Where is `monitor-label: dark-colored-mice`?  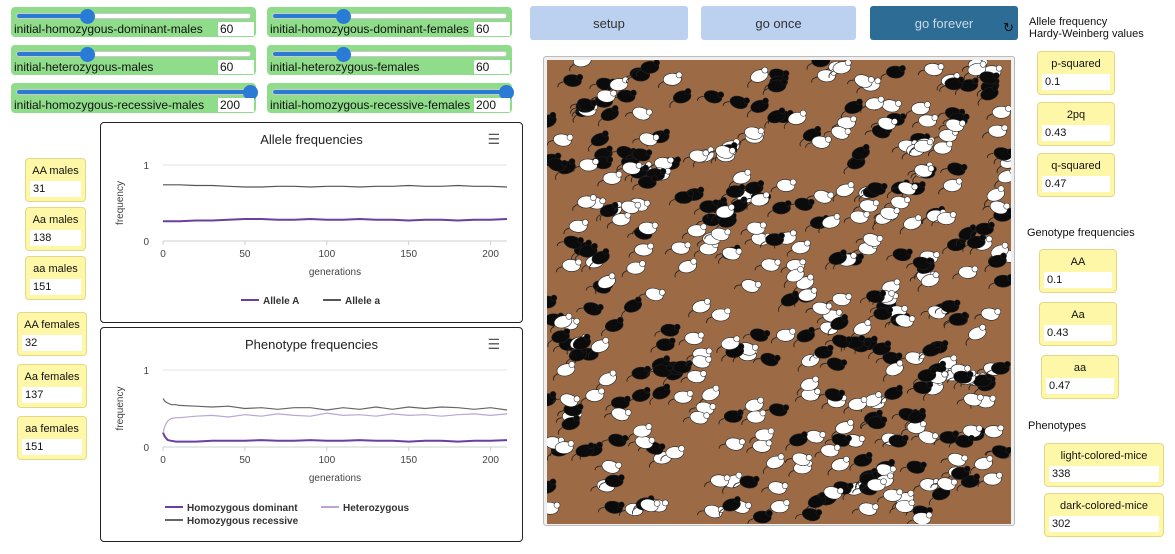 monitor-label: dark-colored-mice is located at coordinates (1104, 506).